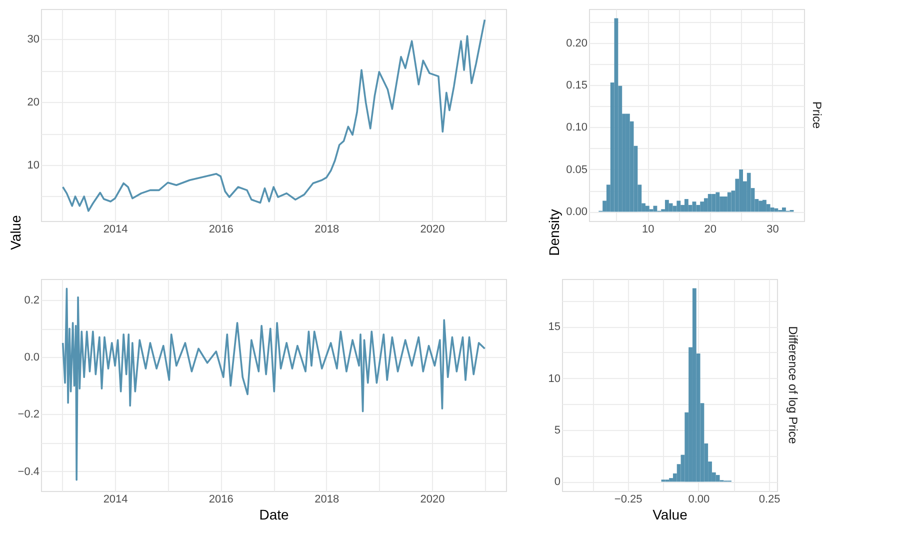  What do you see at coordinates (772, 230) in the screenshot?
I see `x-tick-label: 30` at bounding box center [772, 230].